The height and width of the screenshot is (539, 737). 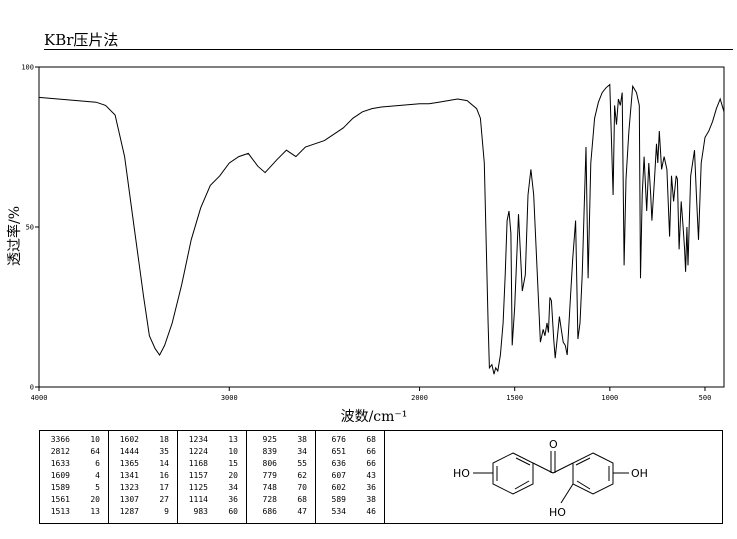 I want to click on peak-row: 686 47, so click(x=281, y=512).